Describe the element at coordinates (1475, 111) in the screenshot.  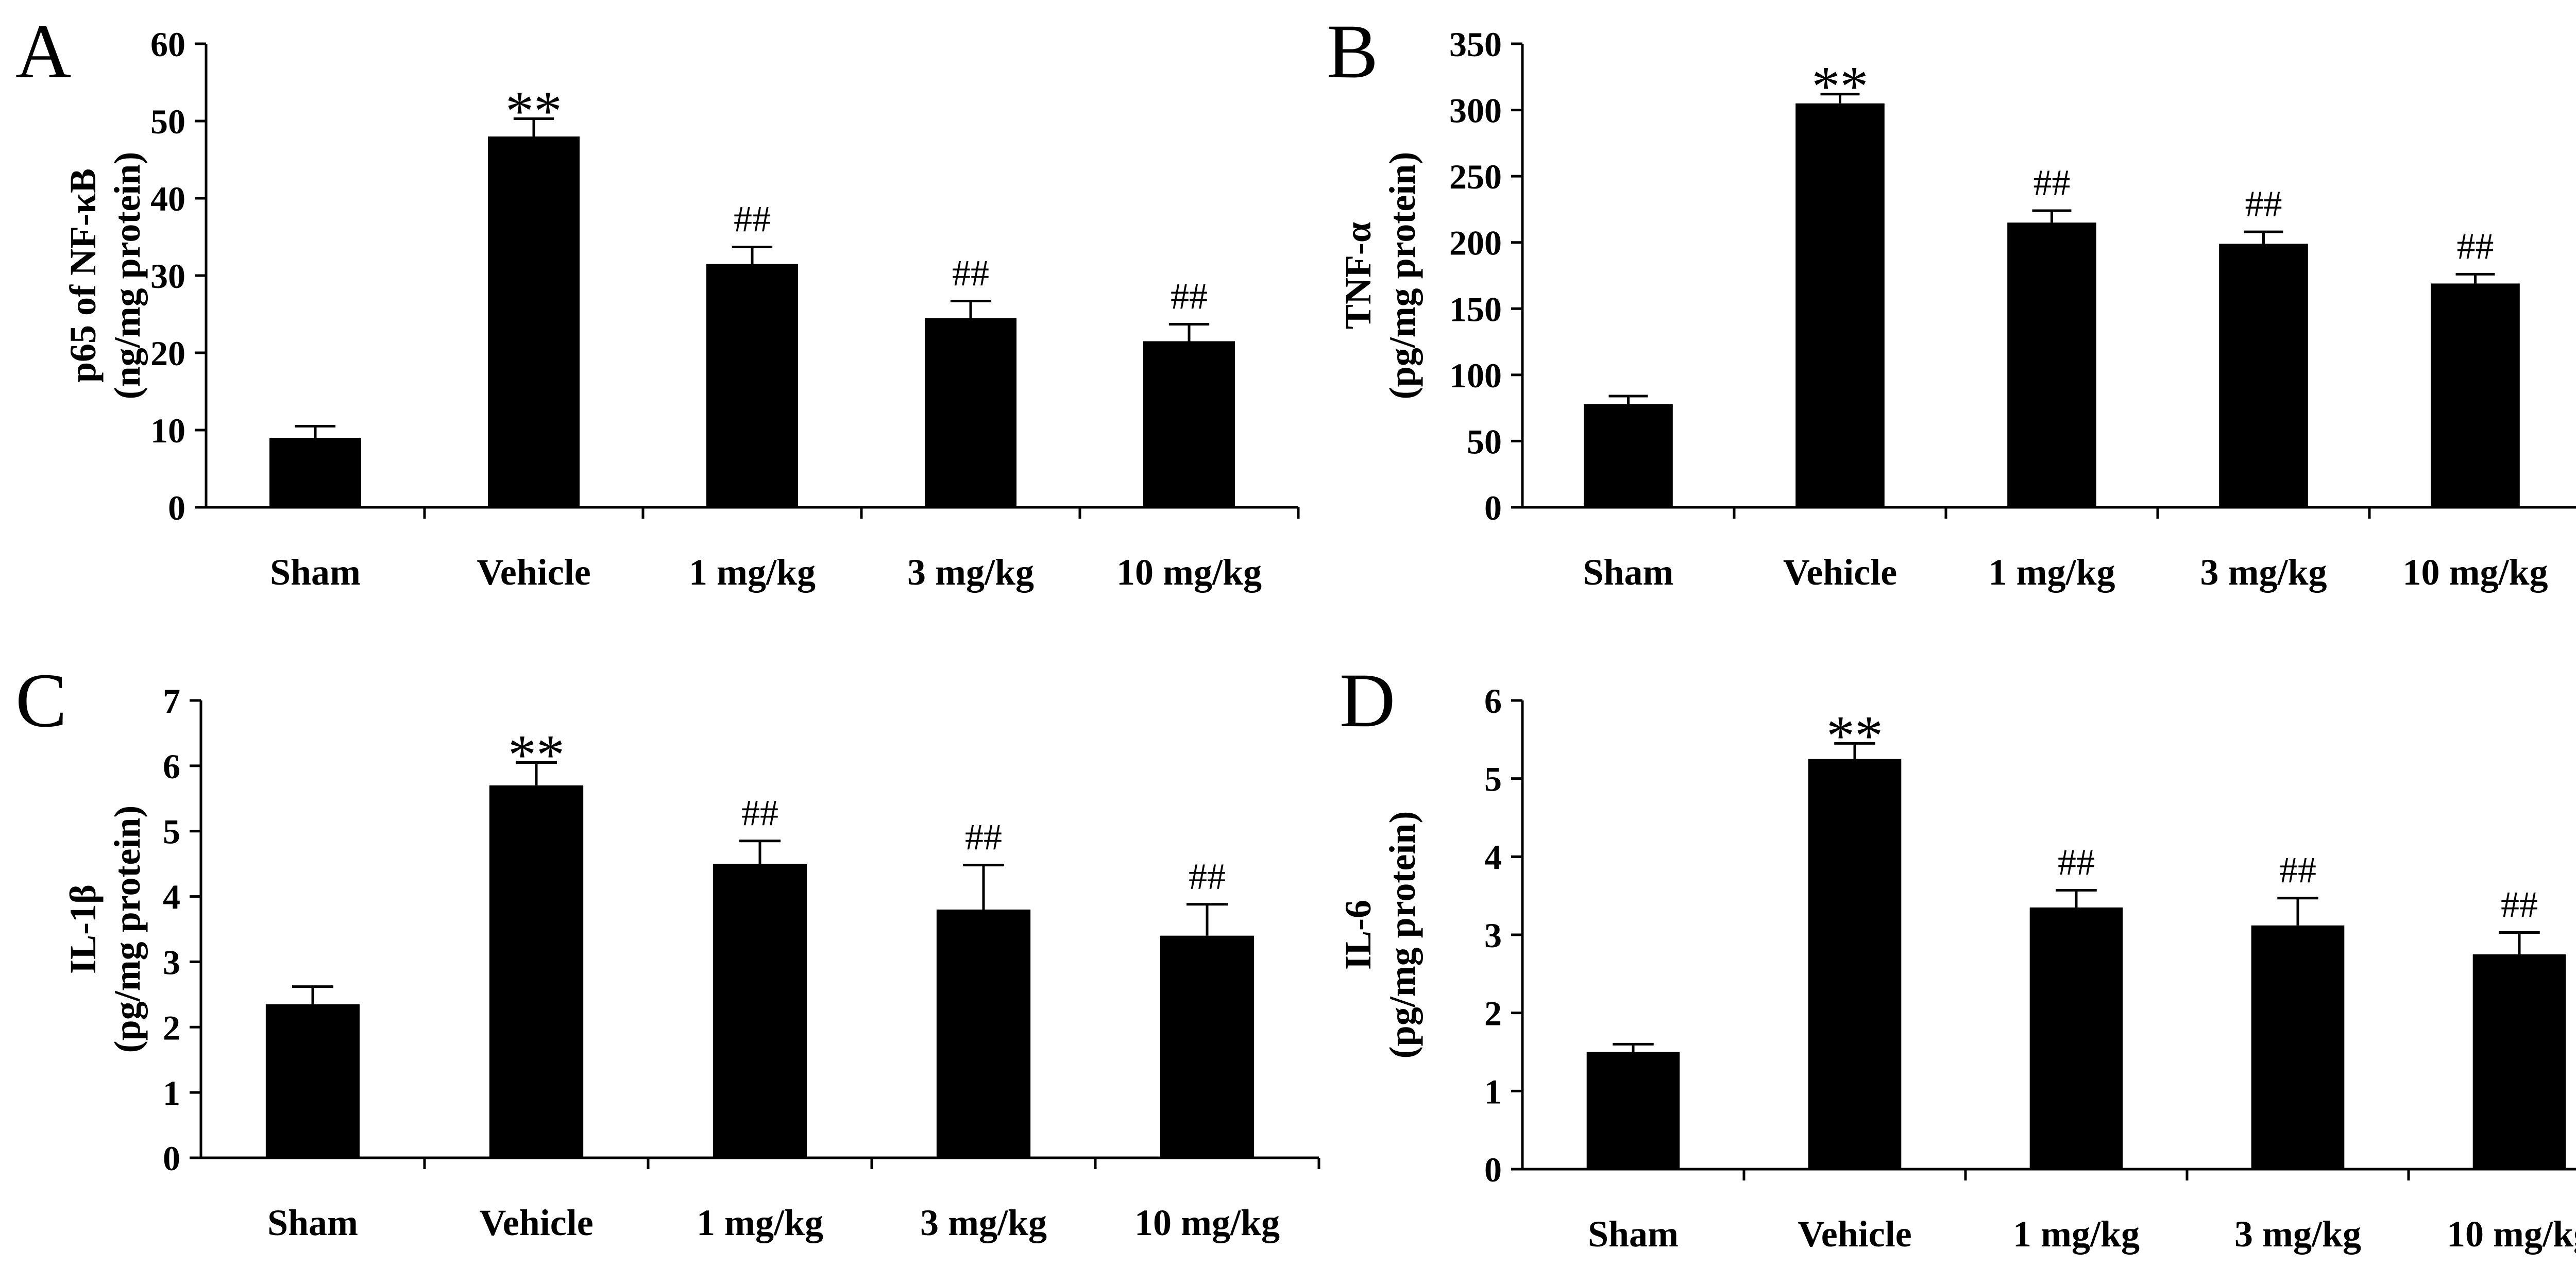
I see `y-tick-label: 300` at that location.